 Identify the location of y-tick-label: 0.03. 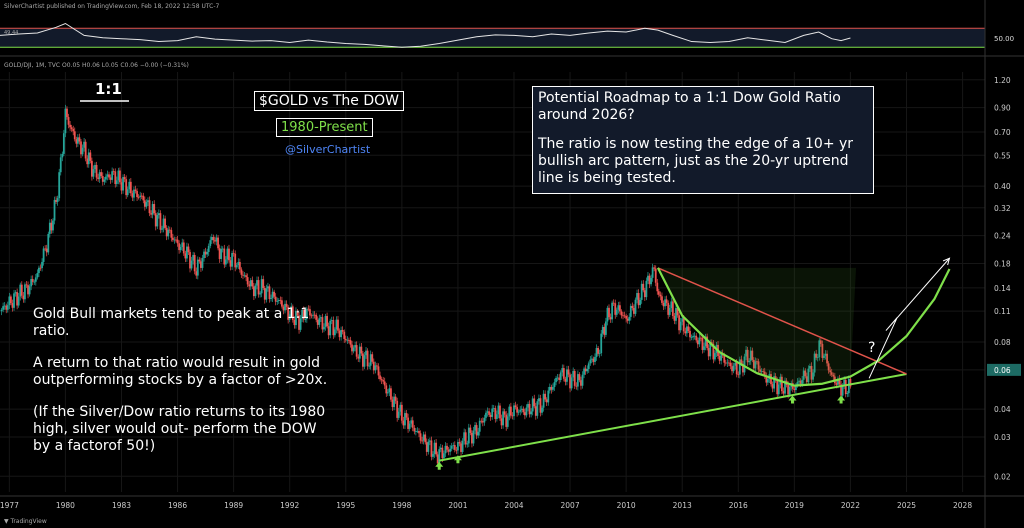
(1002, 437).